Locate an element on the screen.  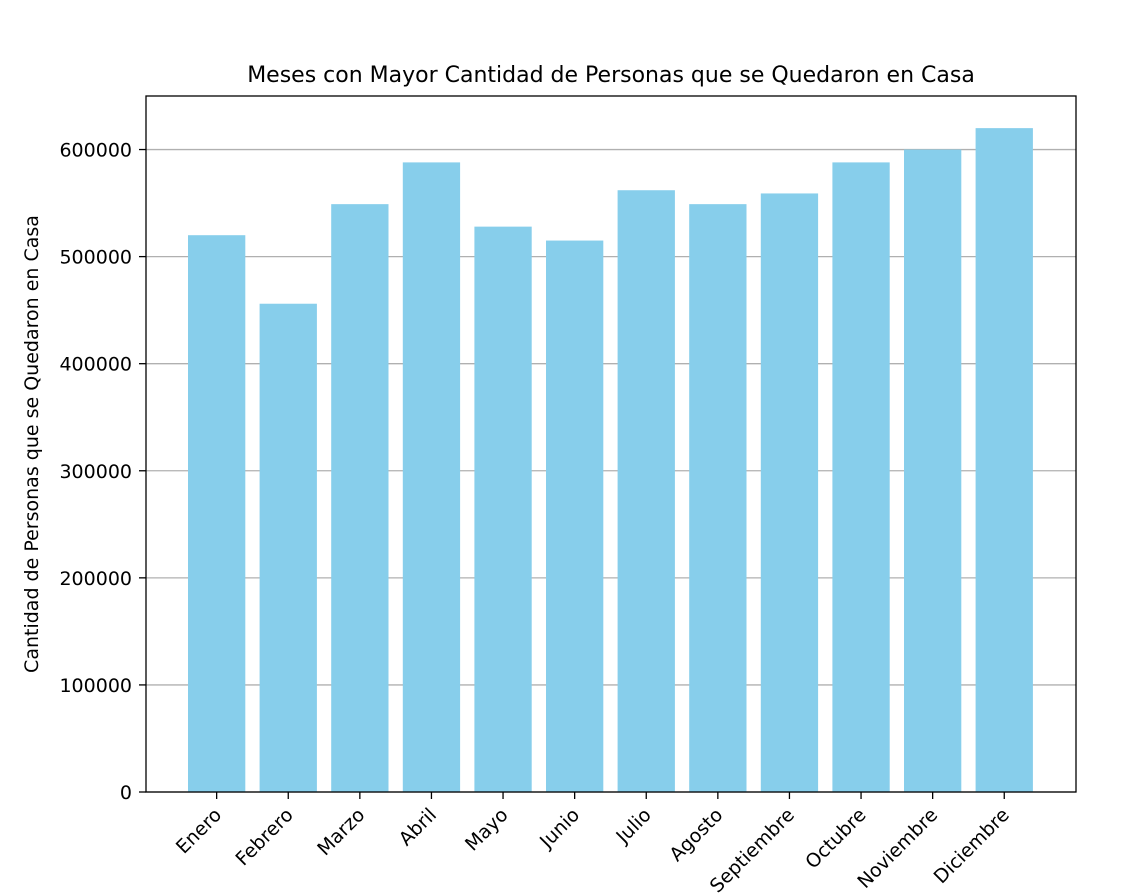
bar-febrero is located at coordinates (288, 547).